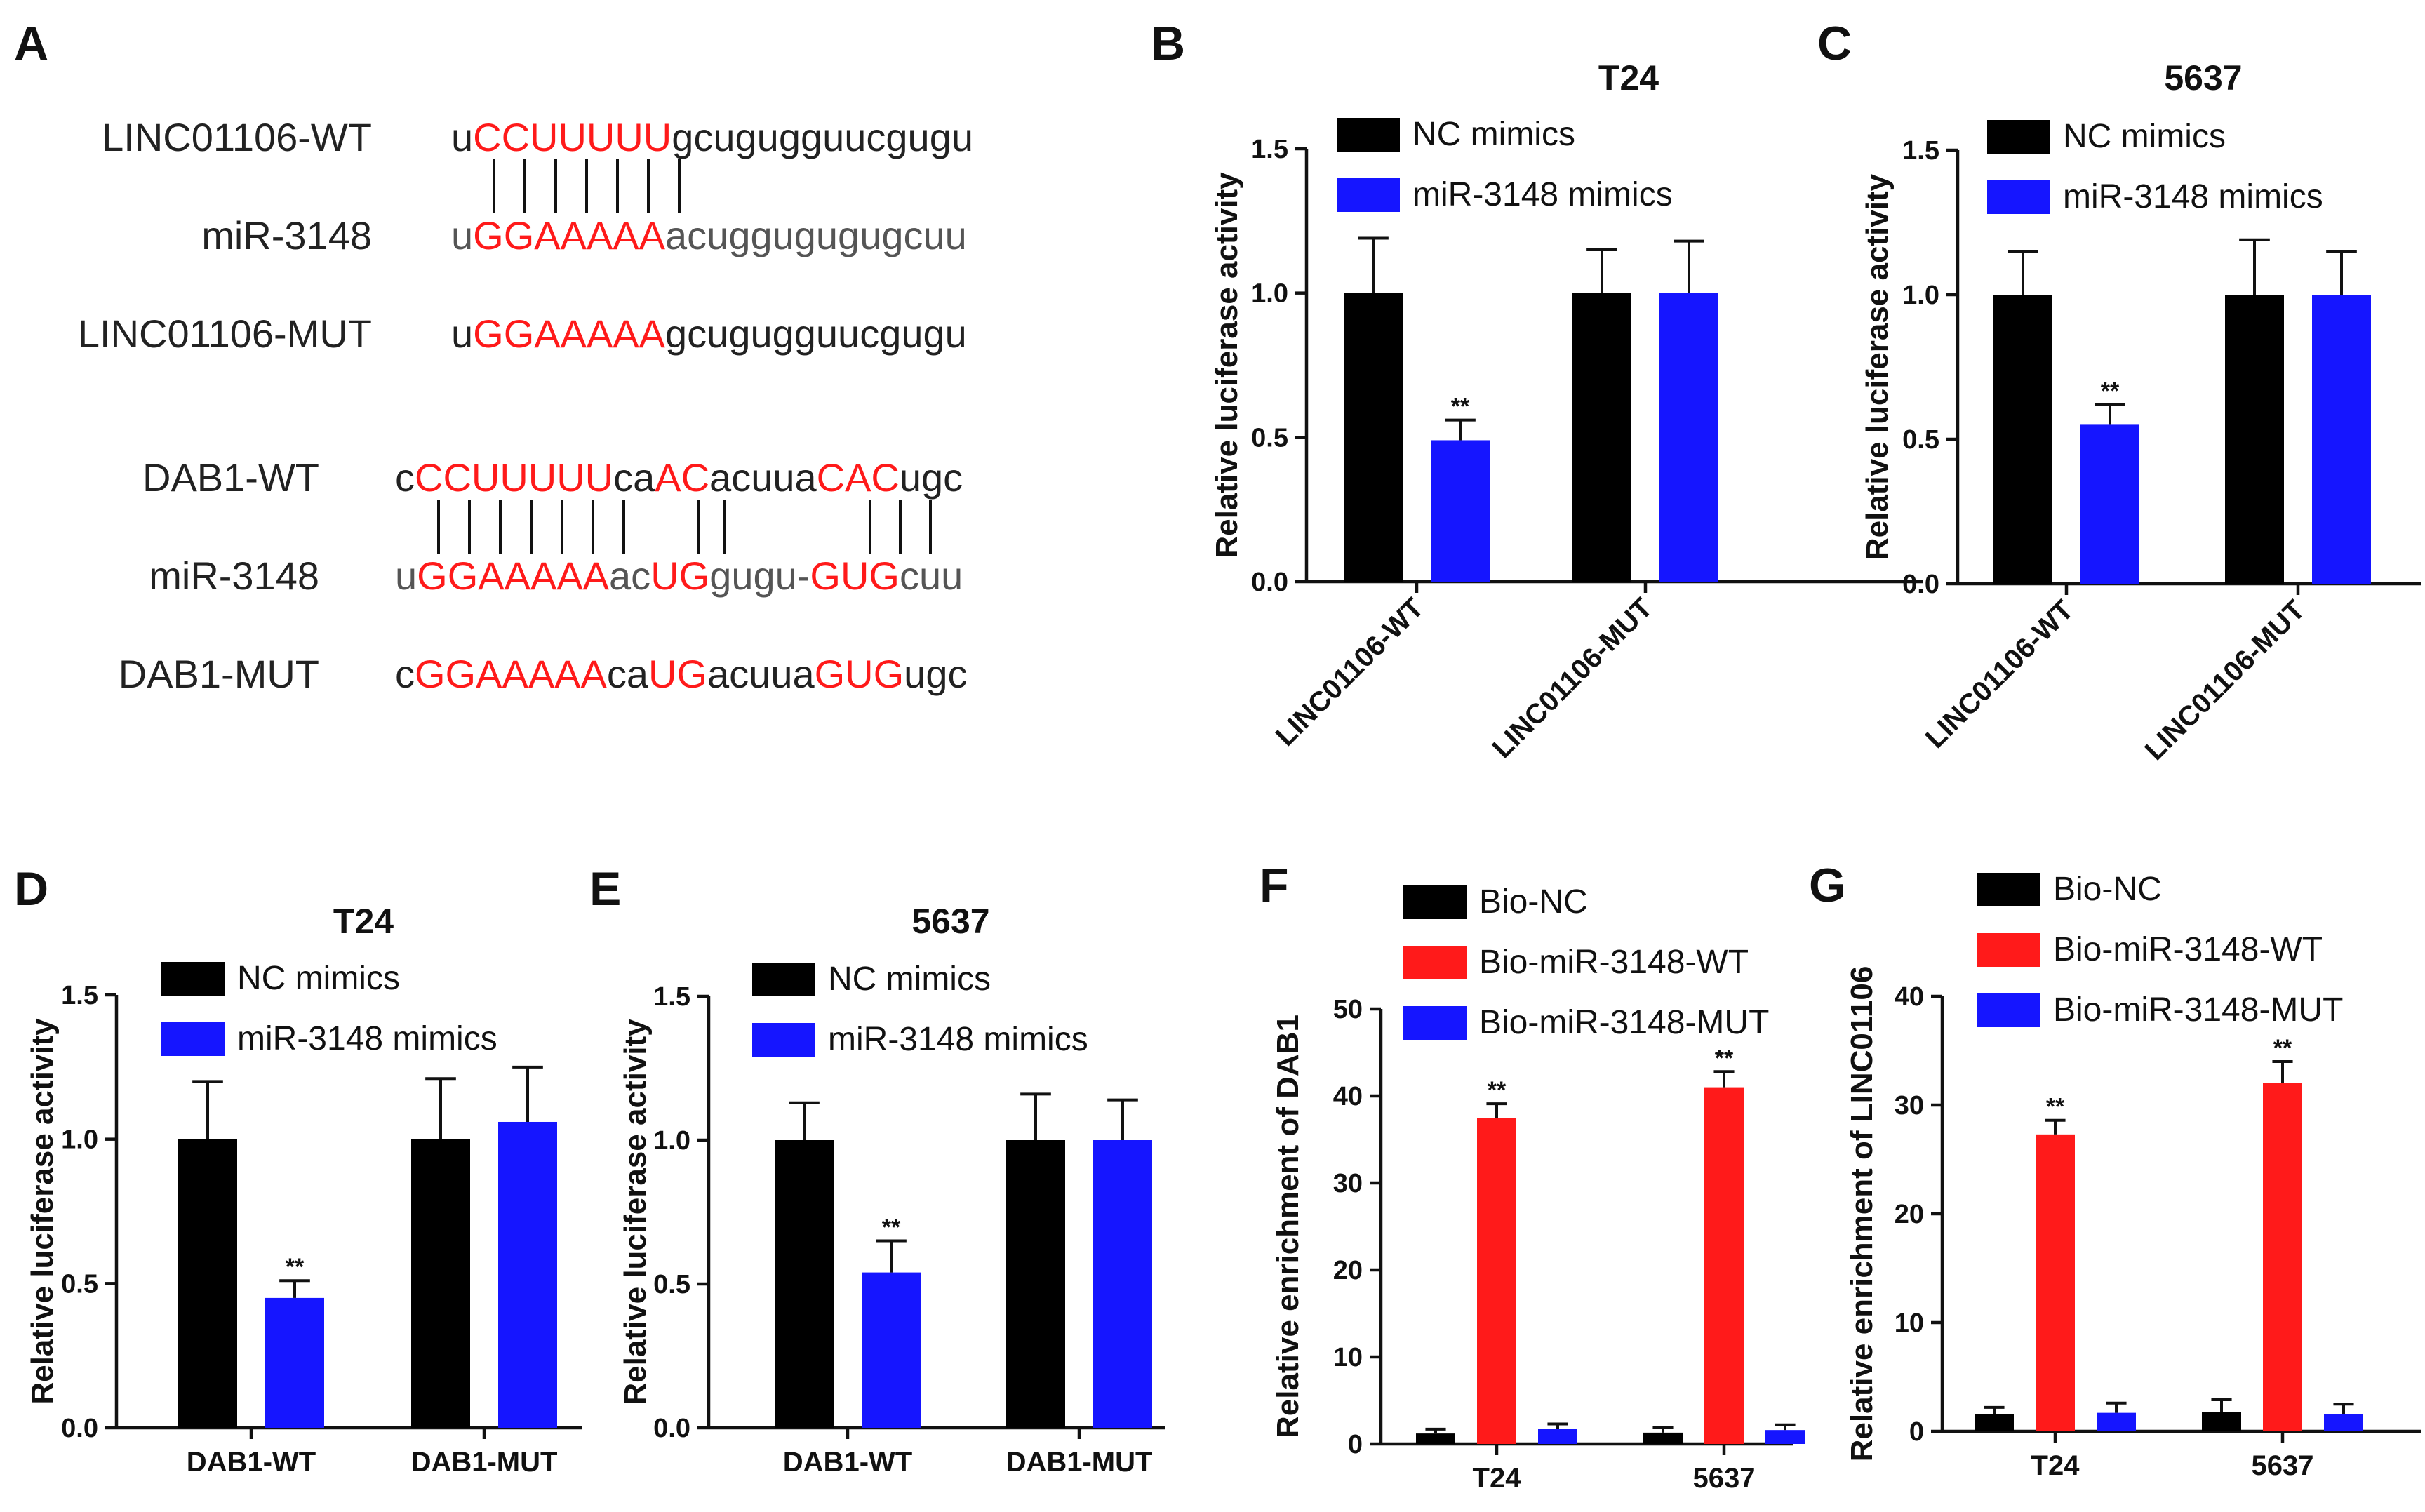 Image resolution: width=2425 pixels, height=1512 pixels. What do you see at coordinates (2000, 674) in the screenshot?
I see `x-tick-label: LINC01106-WT` at bounding box center [2000, 674].